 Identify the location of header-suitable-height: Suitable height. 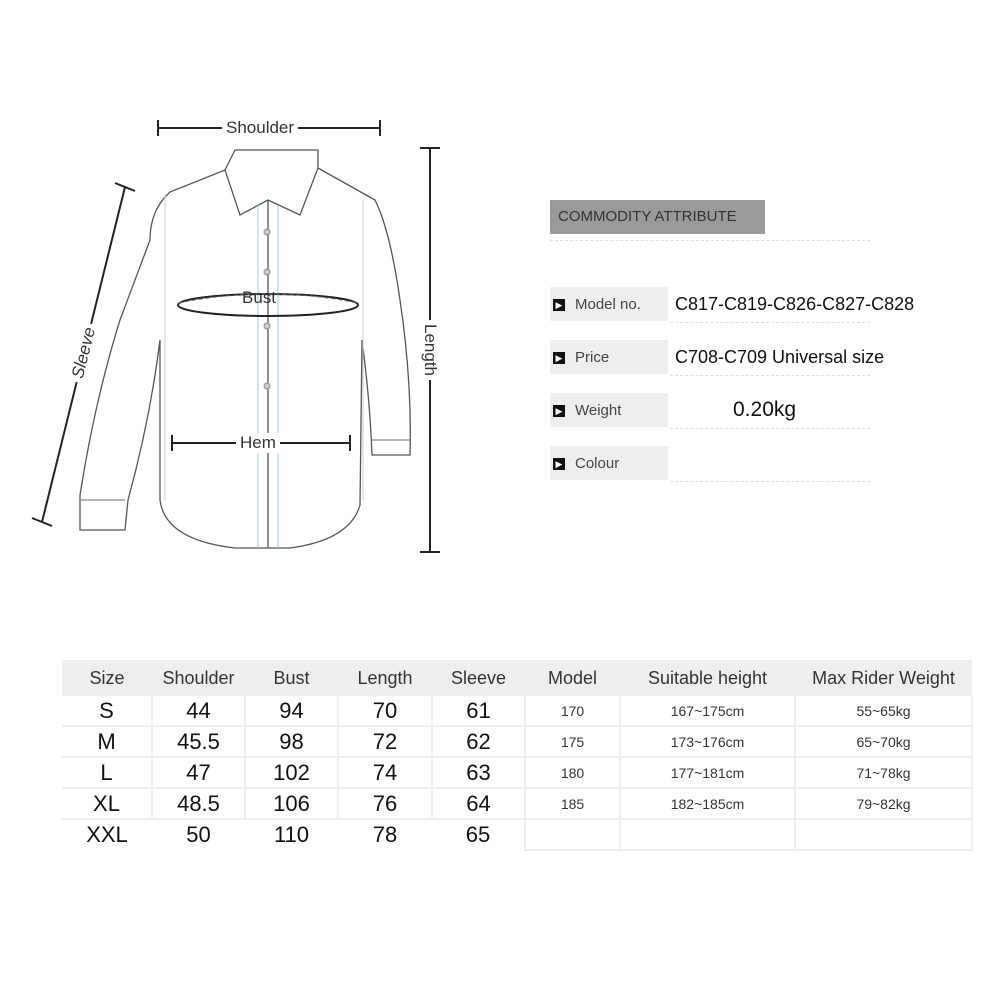
(707, 678).